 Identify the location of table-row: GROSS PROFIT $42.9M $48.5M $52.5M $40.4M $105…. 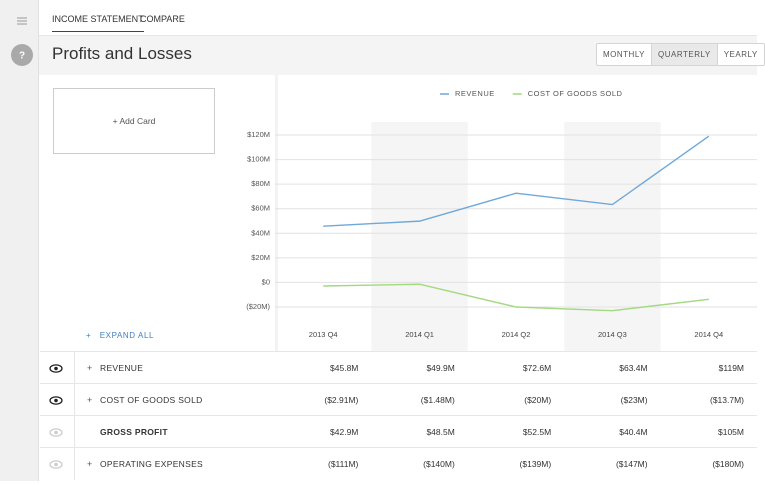
(398, 431).